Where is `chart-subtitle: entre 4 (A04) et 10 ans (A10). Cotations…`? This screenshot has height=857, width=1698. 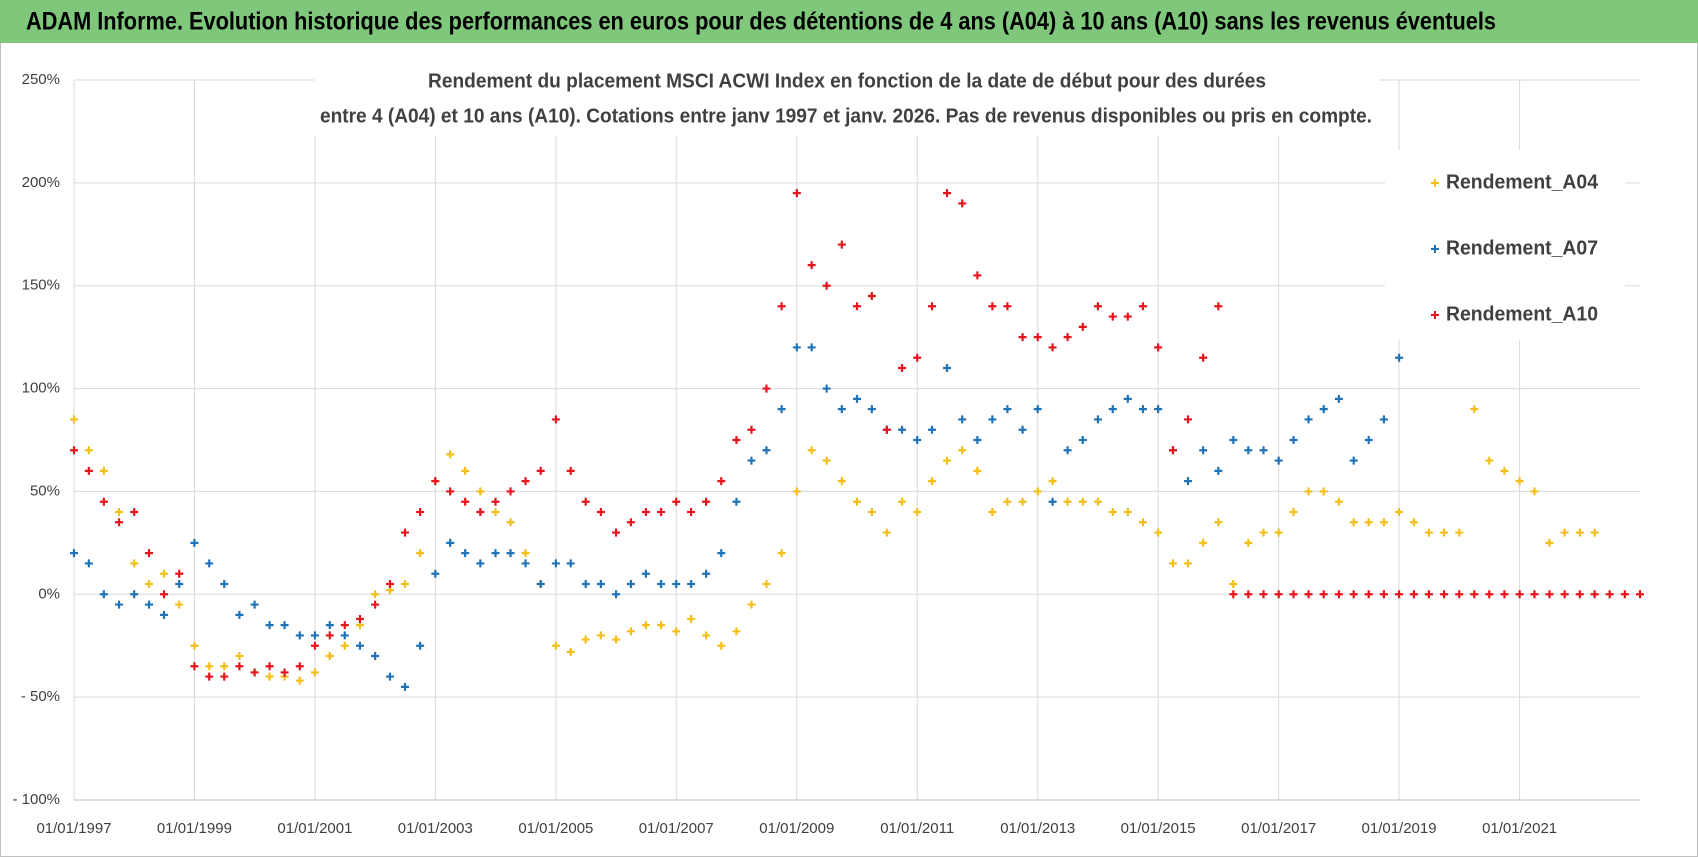
chart-subtitle: entre 4 (A04) et 10 ans (A10). Cotations… is located at coordinates (846, 116).